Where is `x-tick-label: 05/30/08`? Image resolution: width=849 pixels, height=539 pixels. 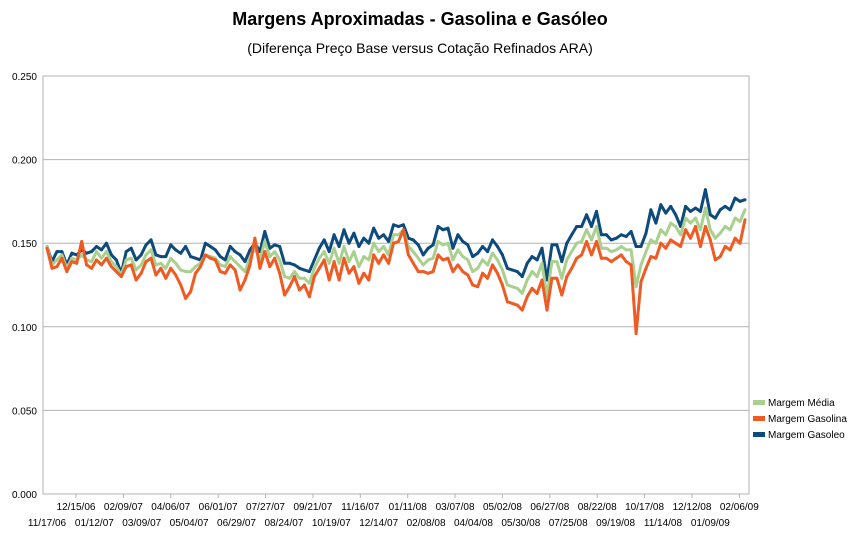
x-tick-label: 05/30/08 is located at coordinates (520, 523).